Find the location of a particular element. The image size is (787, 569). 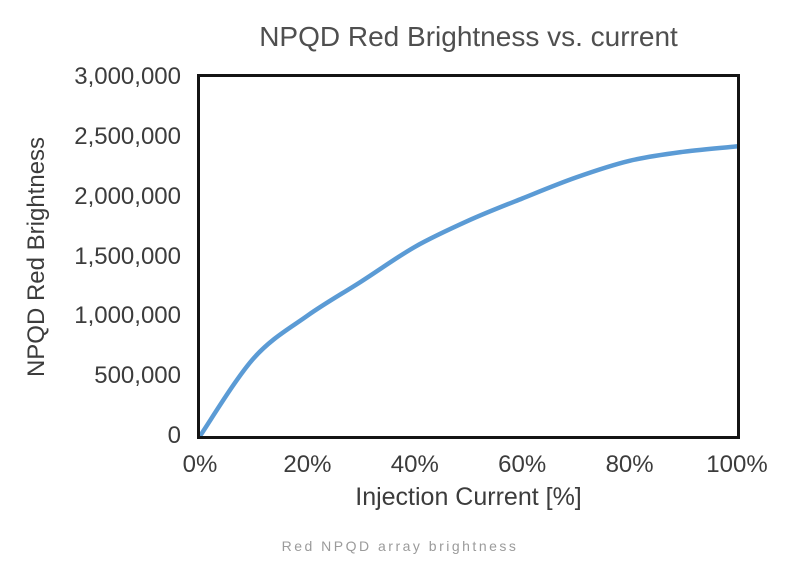

y-axis-title: NPQD Red Brightness is located at coordinates (36, 257).